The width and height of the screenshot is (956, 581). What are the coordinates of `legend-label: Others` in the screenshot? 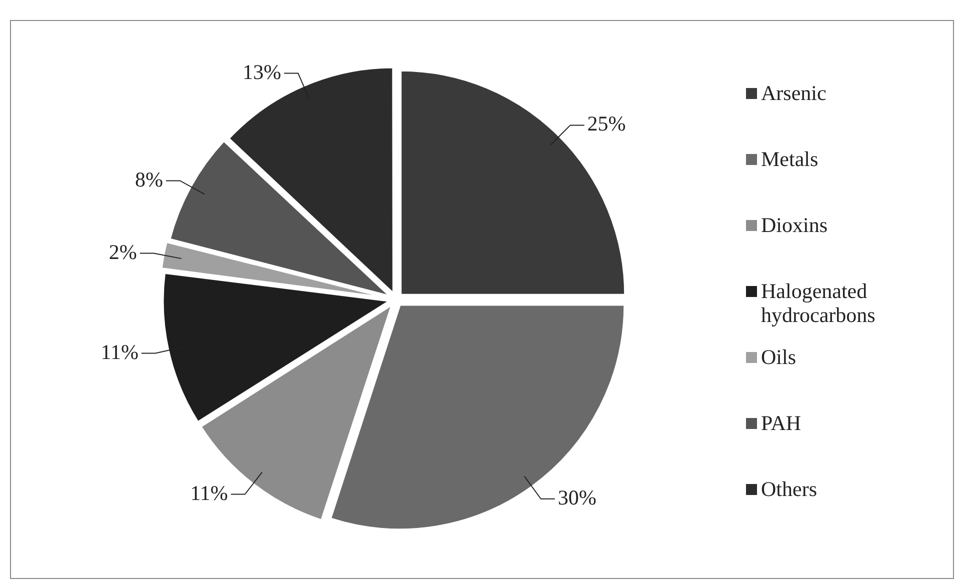 It's located at (789, 489).